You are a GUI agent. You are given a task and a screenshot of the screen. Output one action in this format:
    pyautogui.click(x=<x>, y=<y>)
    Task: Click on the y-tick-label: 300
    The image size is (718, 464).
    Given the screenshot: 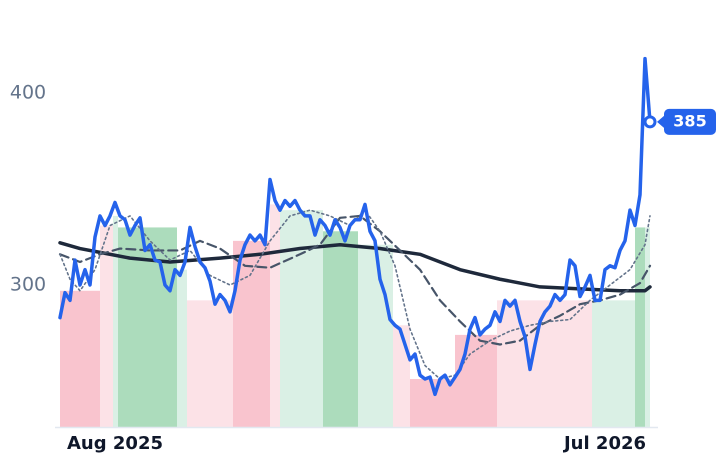 What is the action you would take?
    pyautogui.click(x=28, y=285)
    